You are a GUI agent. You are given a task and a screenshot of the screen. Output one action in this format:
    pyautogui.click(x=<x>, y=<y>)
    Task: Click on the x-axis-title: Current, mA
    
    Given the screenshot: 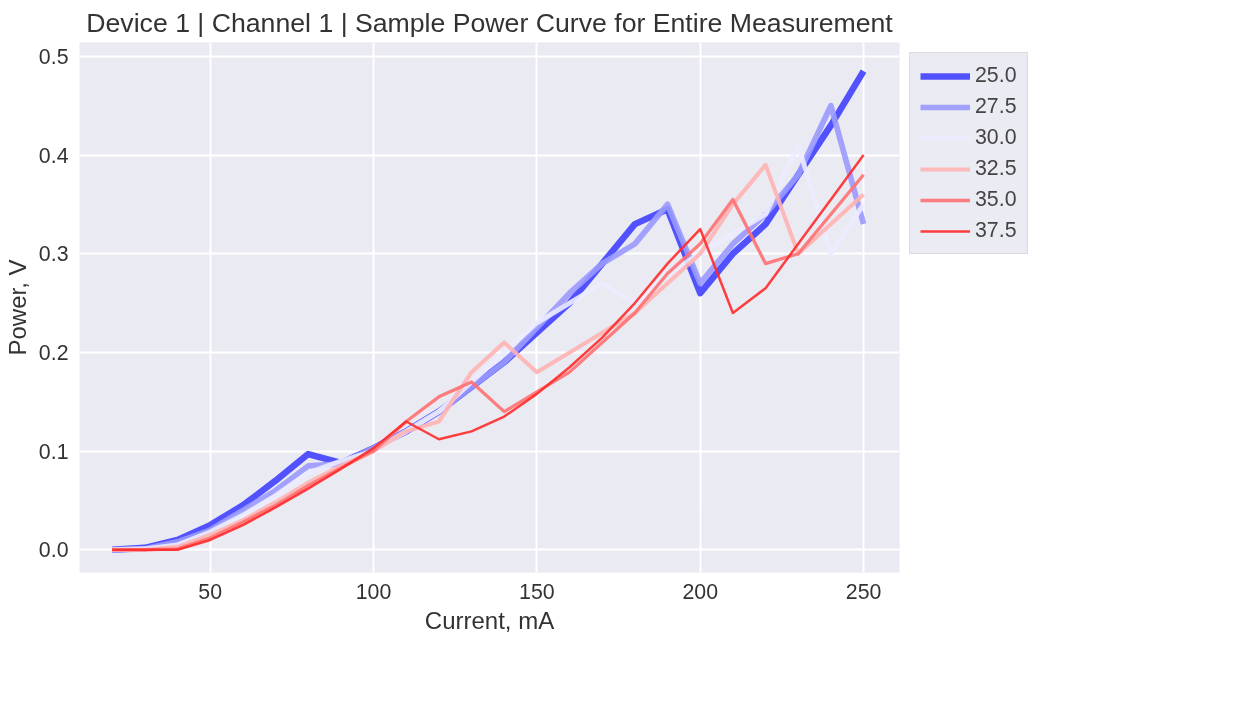 What is the action you would take?
    pyautogui.click(x=489, y=620)
    